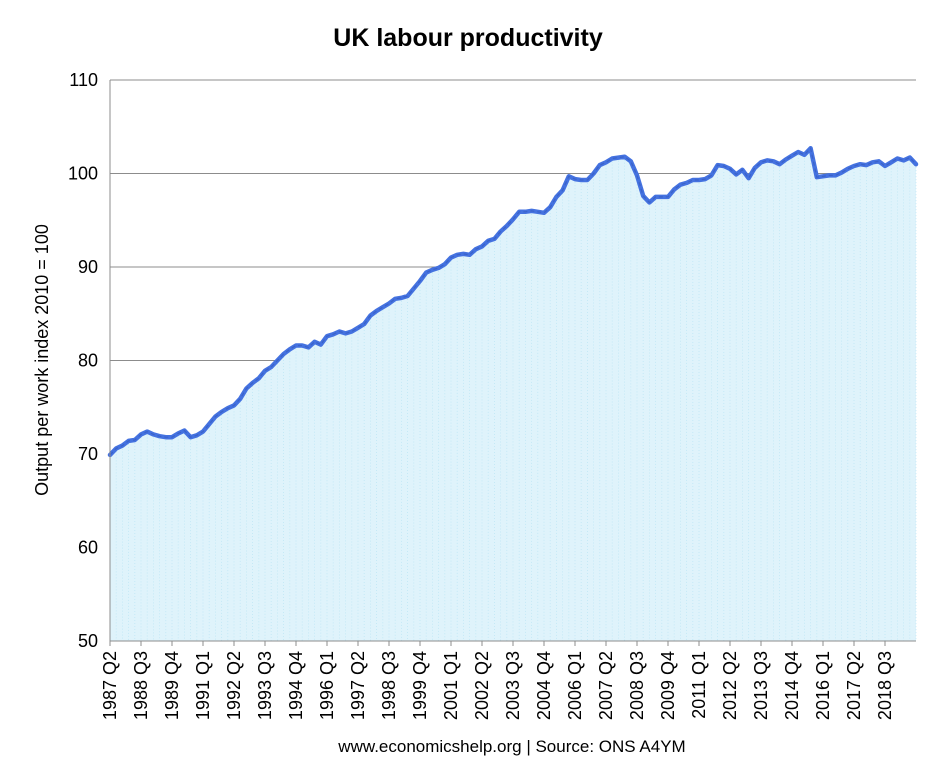 The height and width of the screenshot is (783, 937). I want to click on x-tick-label: 2003 Q3, so click(513, 685).